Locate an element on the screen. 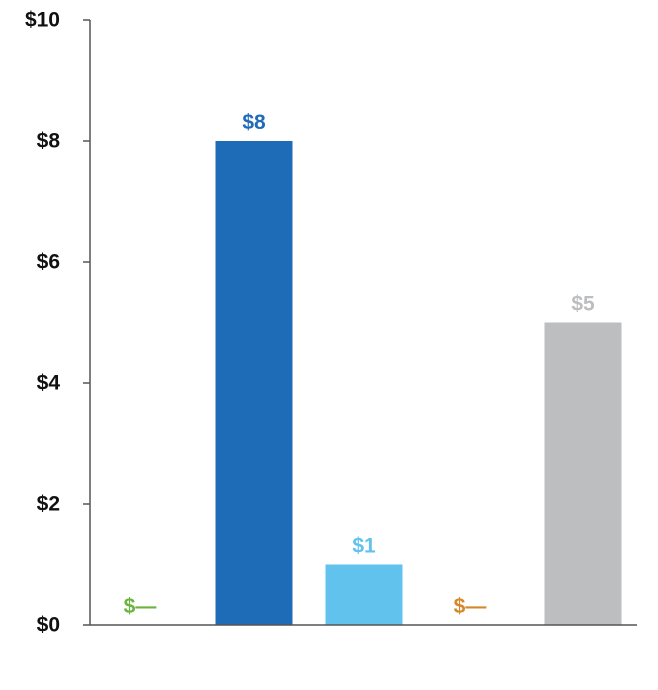 The width and height of the screenshot is (658, 690). y-tick-label: $8 is located at coordinates (49, 141).